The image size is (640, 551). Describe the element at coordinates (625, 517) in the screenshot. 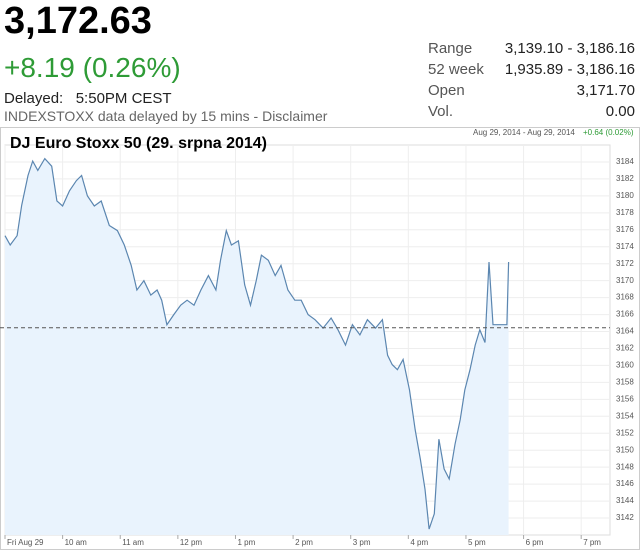

I see `y-tick-label: 3142` at that location.